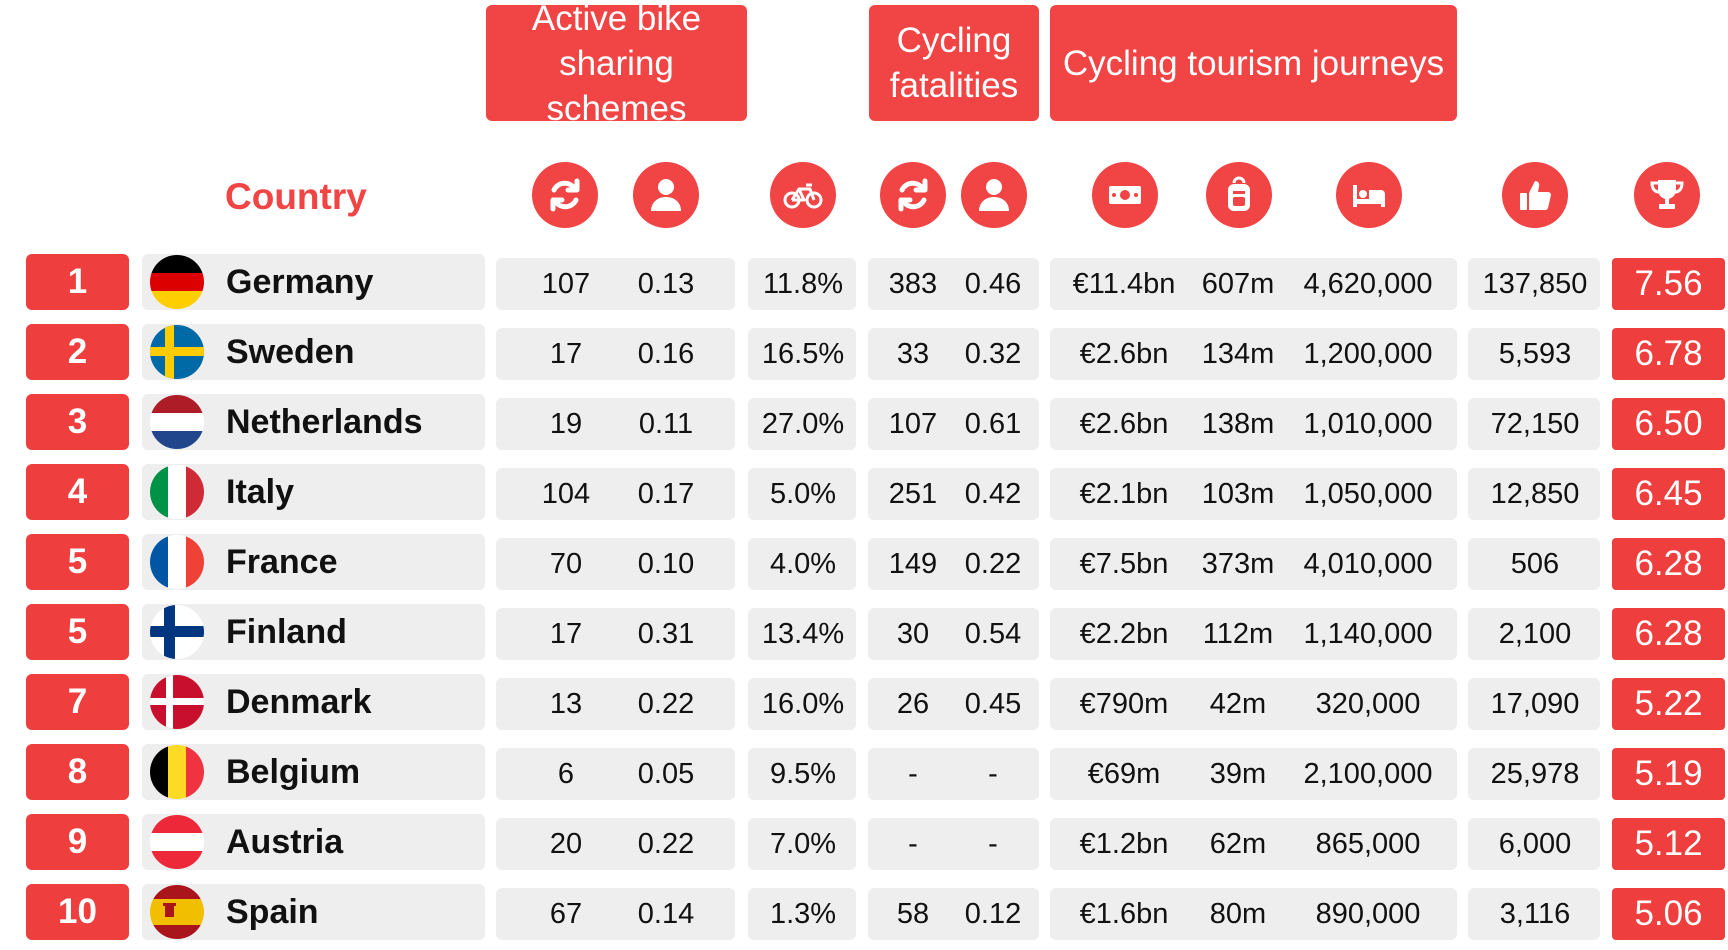 This screenshot has height=950, width=1728. Describe the element at coordinates (566, 774) in the screenshot. I see `schemes-cell: 6` at that location.